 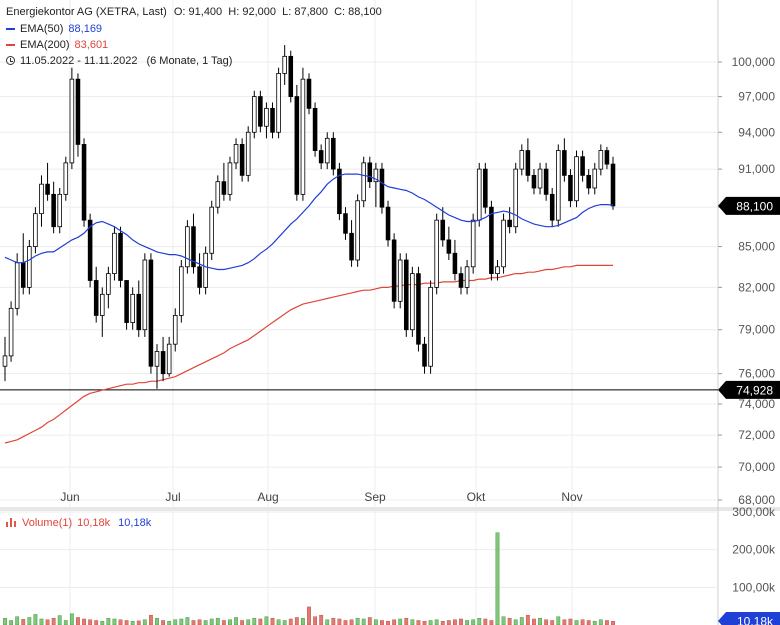 What do you see at coordinates (309, 222) in the screenshot?
I see `ema50-path` at bounding box center [309, 222].